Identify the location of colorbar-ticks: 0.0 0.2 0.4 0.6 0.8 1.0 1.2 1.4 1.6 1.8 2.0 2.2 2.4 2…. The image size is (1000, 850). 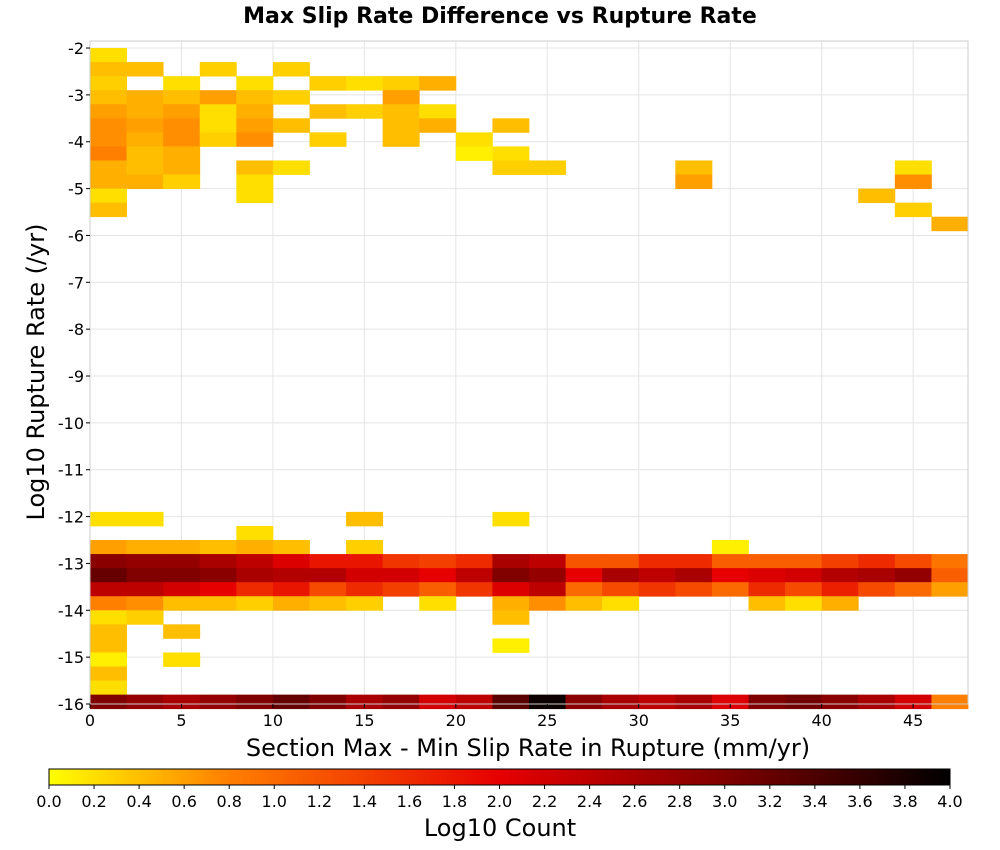
(499, 798).